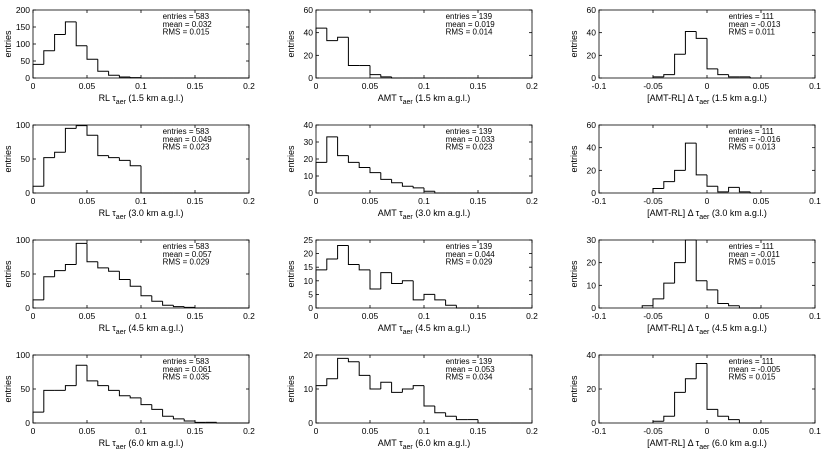 The height and width of the screenshot is (454, 822). I want to click on stats-text: RMS = 0.014, so click(469, 32).